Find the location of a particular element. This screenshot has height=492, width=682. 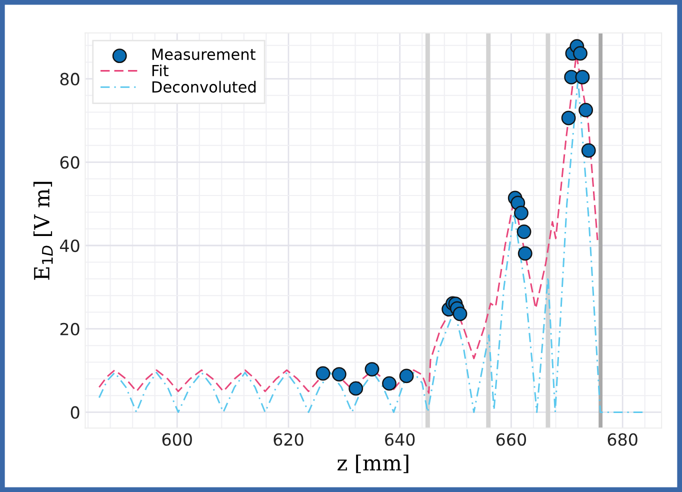

x-tick-label: 600 is located at coordinates (177, 439).